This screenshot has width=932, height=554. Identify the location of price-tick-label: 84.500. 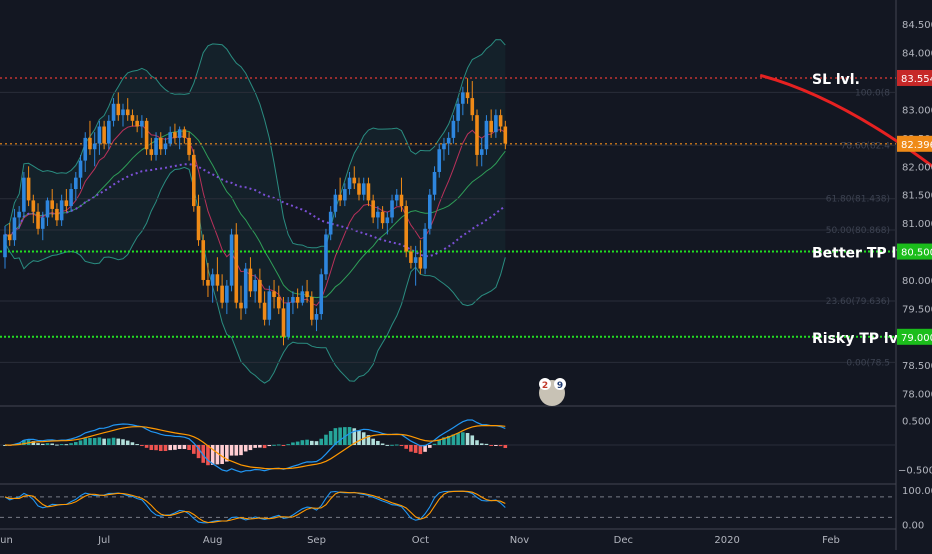
(917, 25).